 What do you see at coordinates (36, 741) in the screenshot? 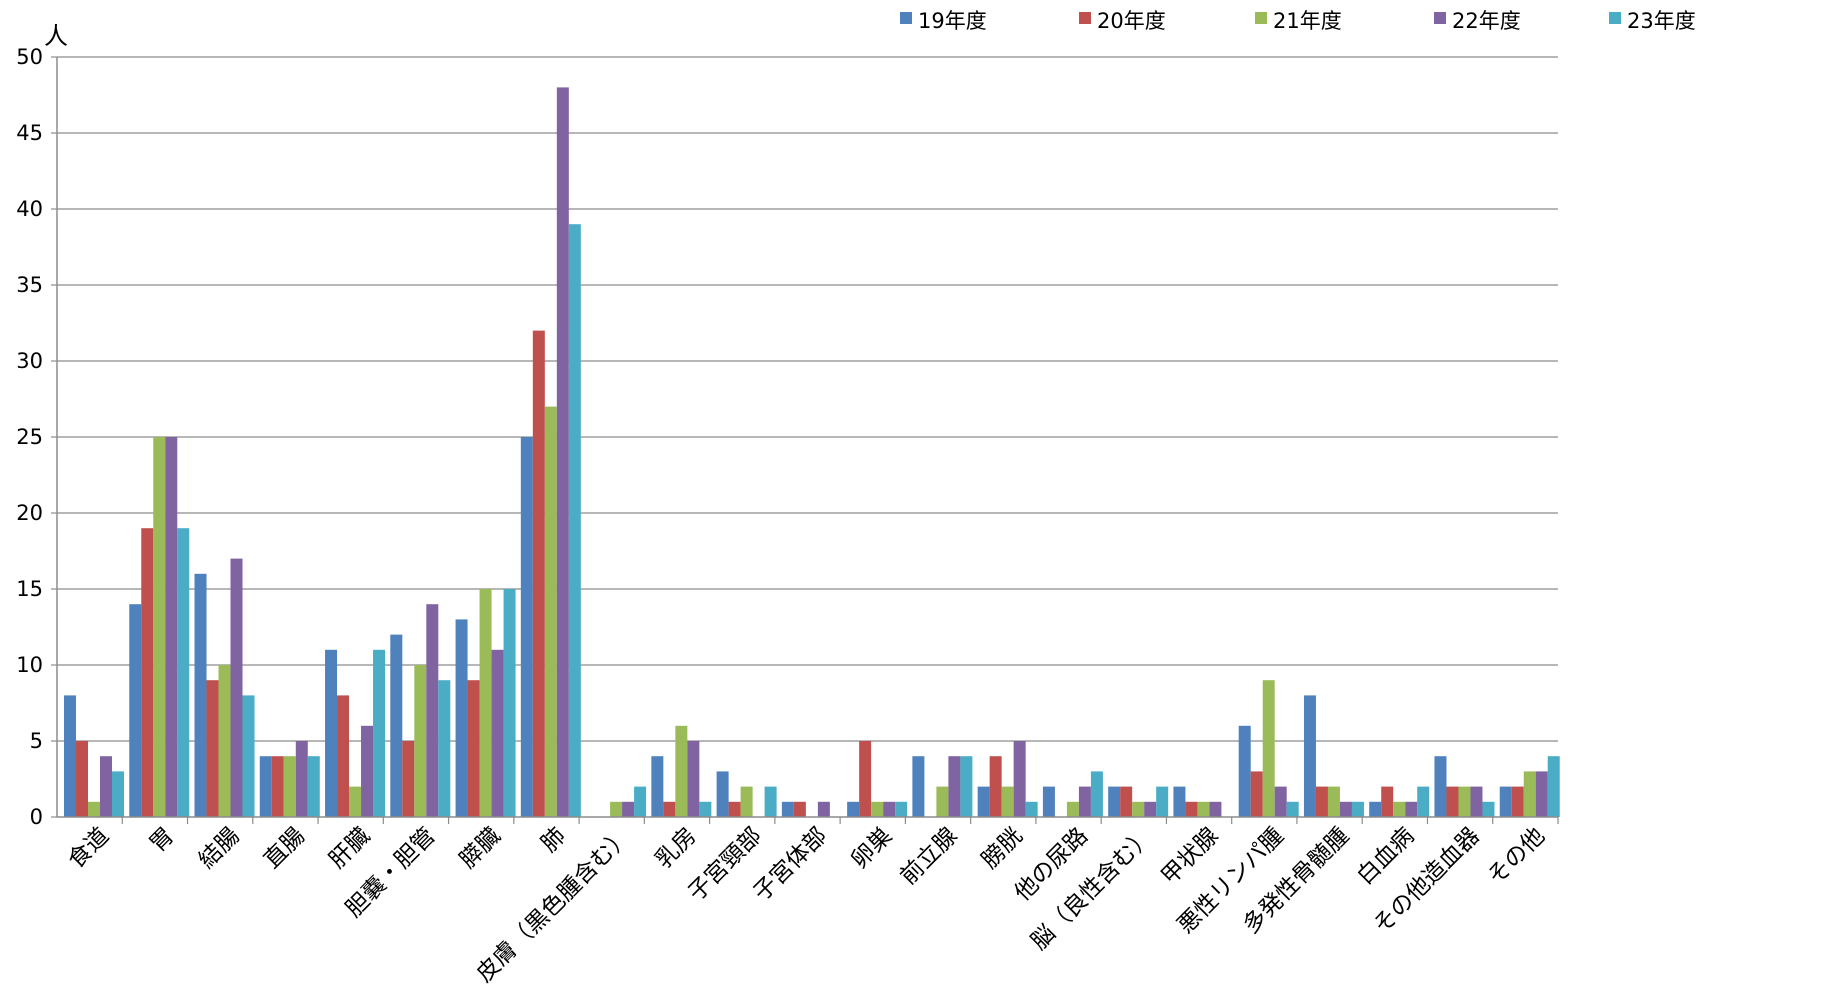
I see `y-tick-label: 5` at bounding box center [36, 741].